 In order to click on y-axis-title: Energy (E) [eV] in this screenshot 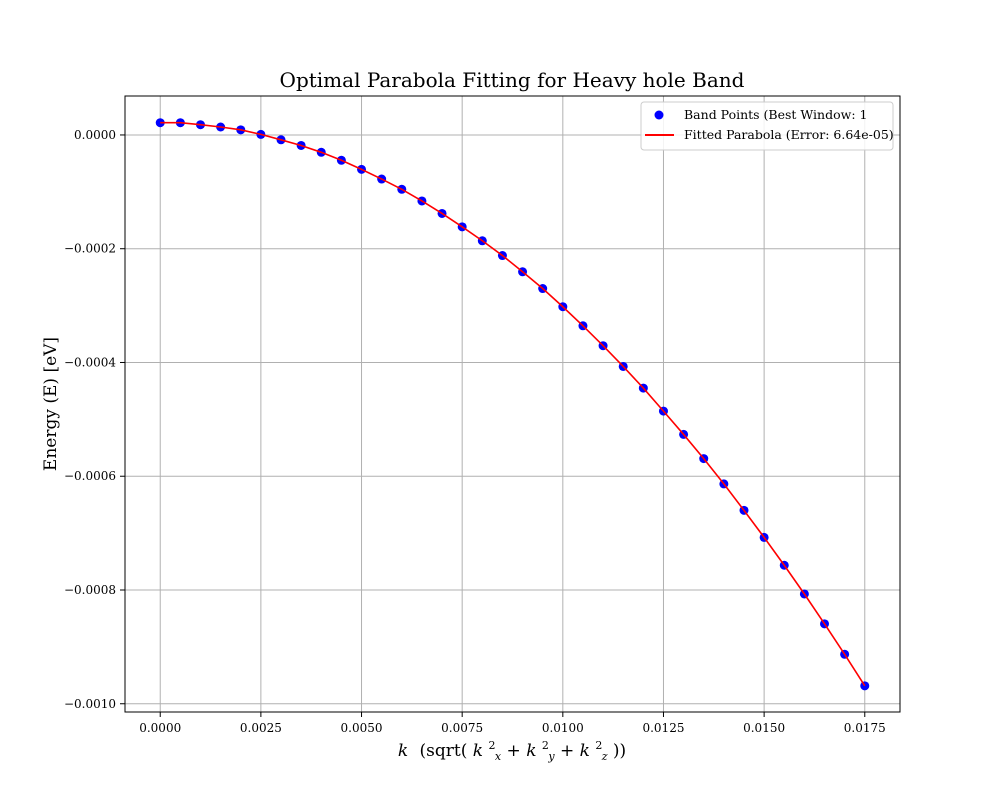, I will do `click(51, 404)`.